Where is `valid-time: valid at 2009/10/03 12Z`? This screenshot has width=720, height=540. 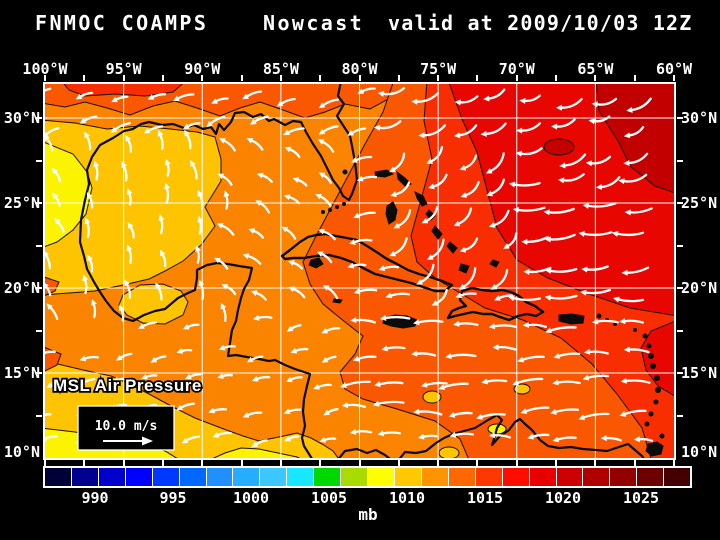 valid-time: valid at 2009/10/03 12Z is located at coordinates (540, 23).